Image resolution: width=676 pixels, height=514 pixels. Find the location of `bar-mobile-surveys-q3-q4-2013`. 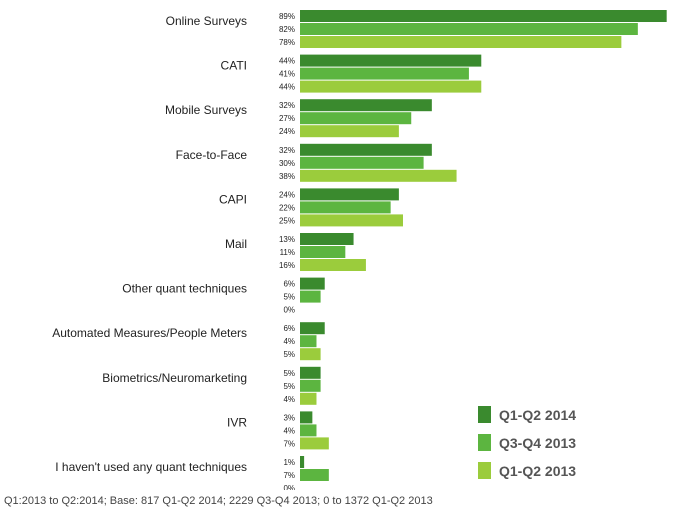

bar-mobile-surveys-q3-q4-2013 is located at coordinates (356, 118).